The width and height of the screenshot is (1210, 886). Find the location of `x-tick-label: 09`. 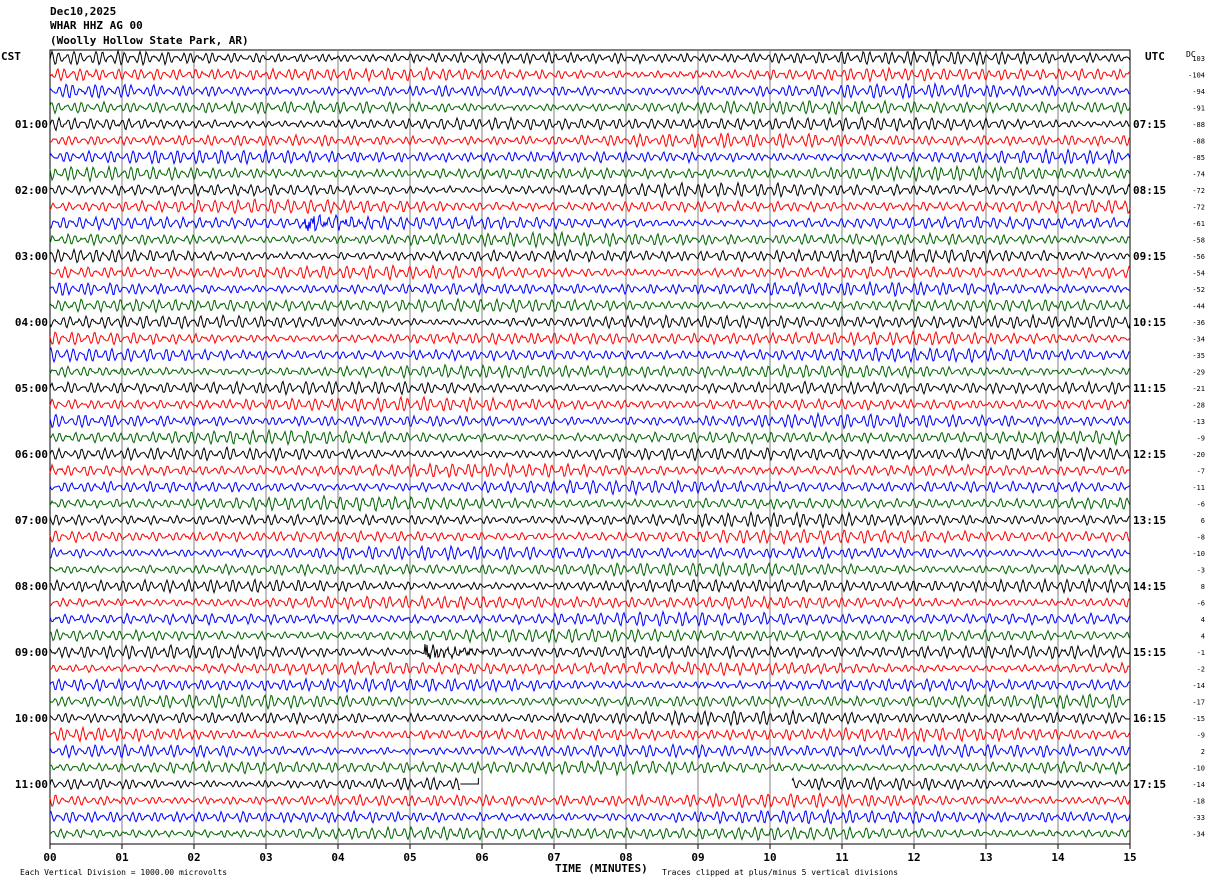

x-tick-label: 09 is located at coordinates (697, 857).